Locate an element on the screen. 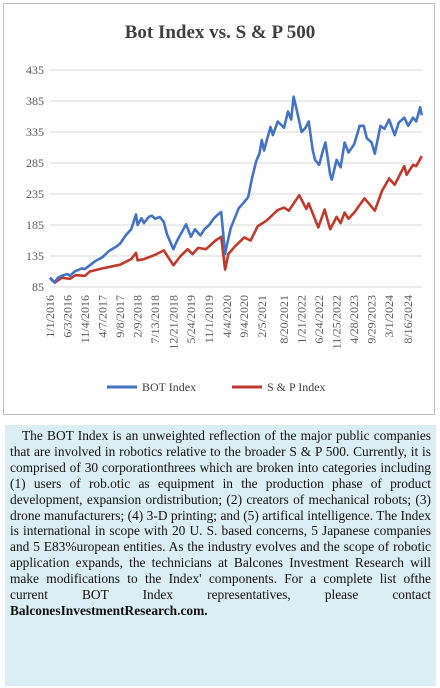 The width and height of the screenshot is (440, 688). legend-label: S & P Index is located at coordinates (296, 387).